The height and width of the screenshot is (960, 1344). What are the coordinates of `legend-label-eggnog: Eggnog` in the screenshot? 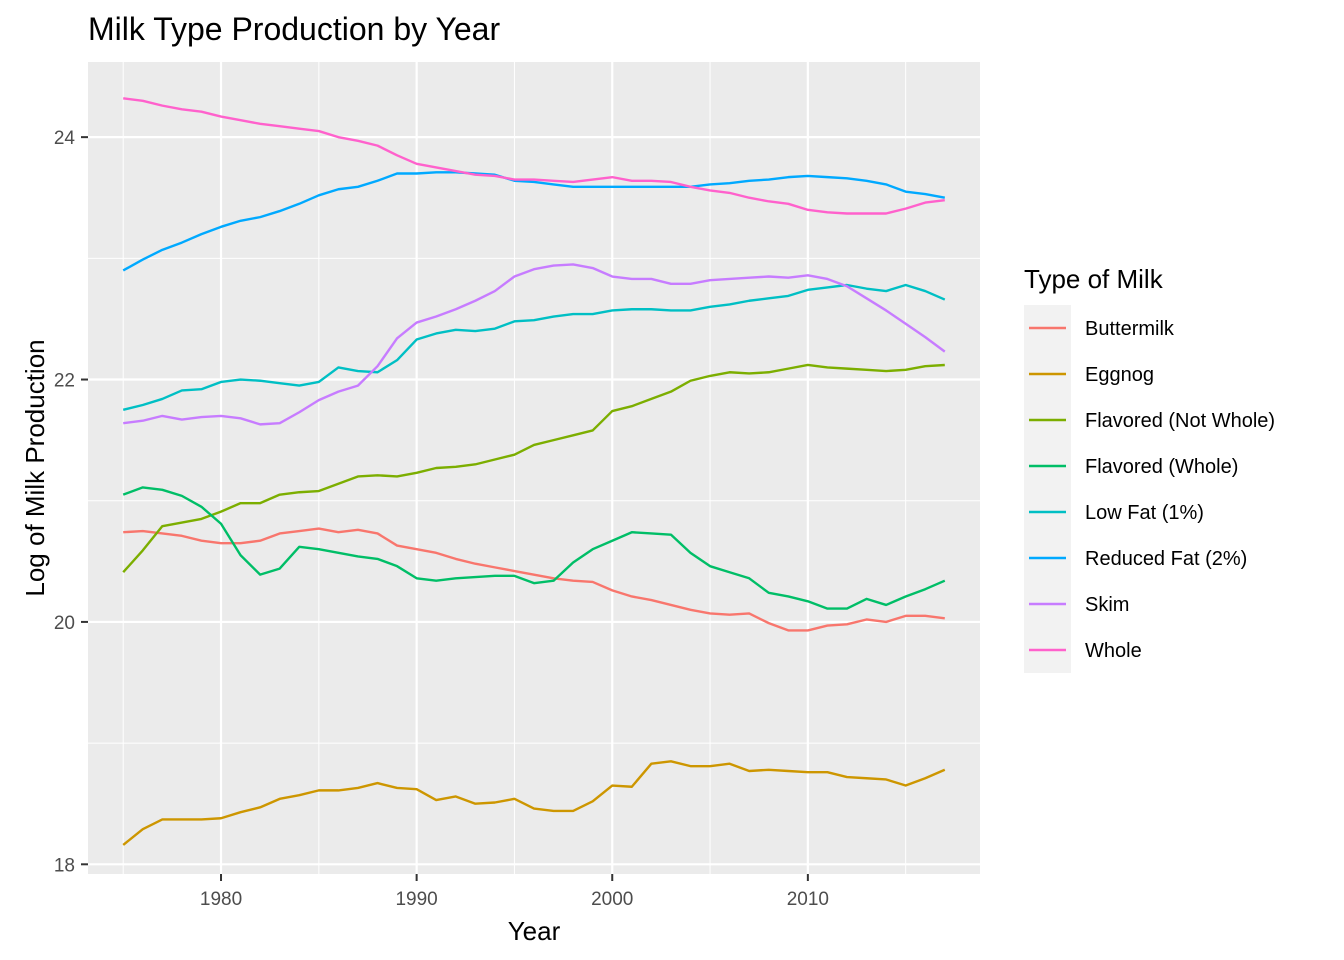 It's located at (1119, 375).